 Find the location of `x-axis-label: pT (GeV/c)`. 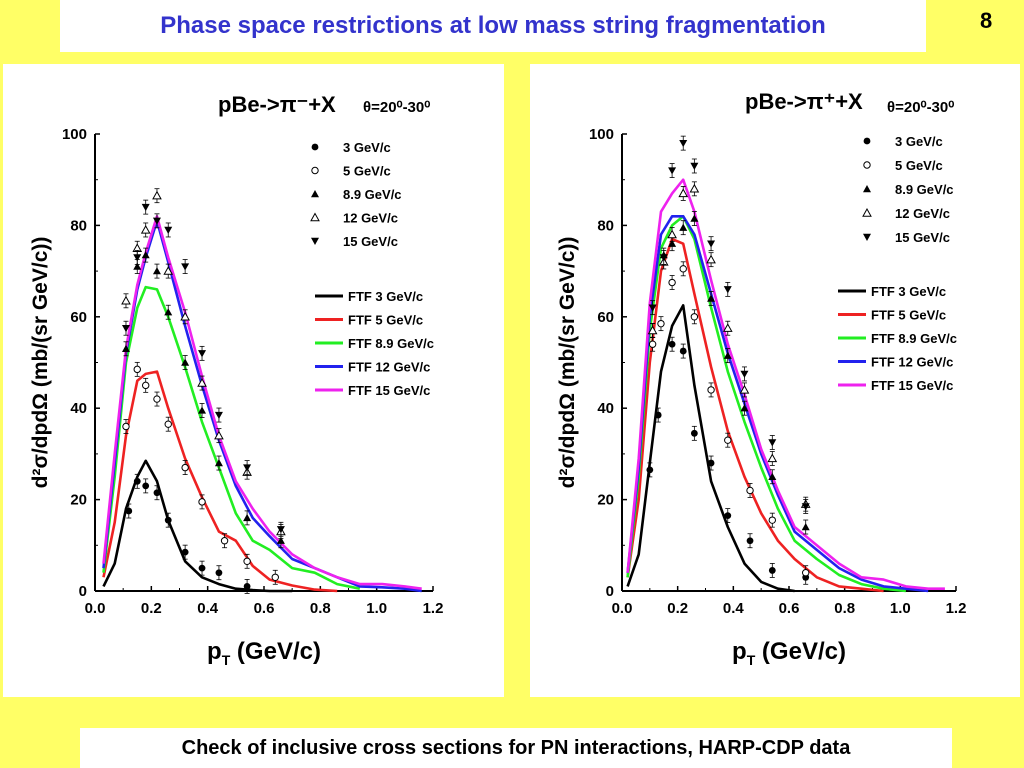

x-axis-label: pT (GeV/c) is located at coordinates (789, 653).